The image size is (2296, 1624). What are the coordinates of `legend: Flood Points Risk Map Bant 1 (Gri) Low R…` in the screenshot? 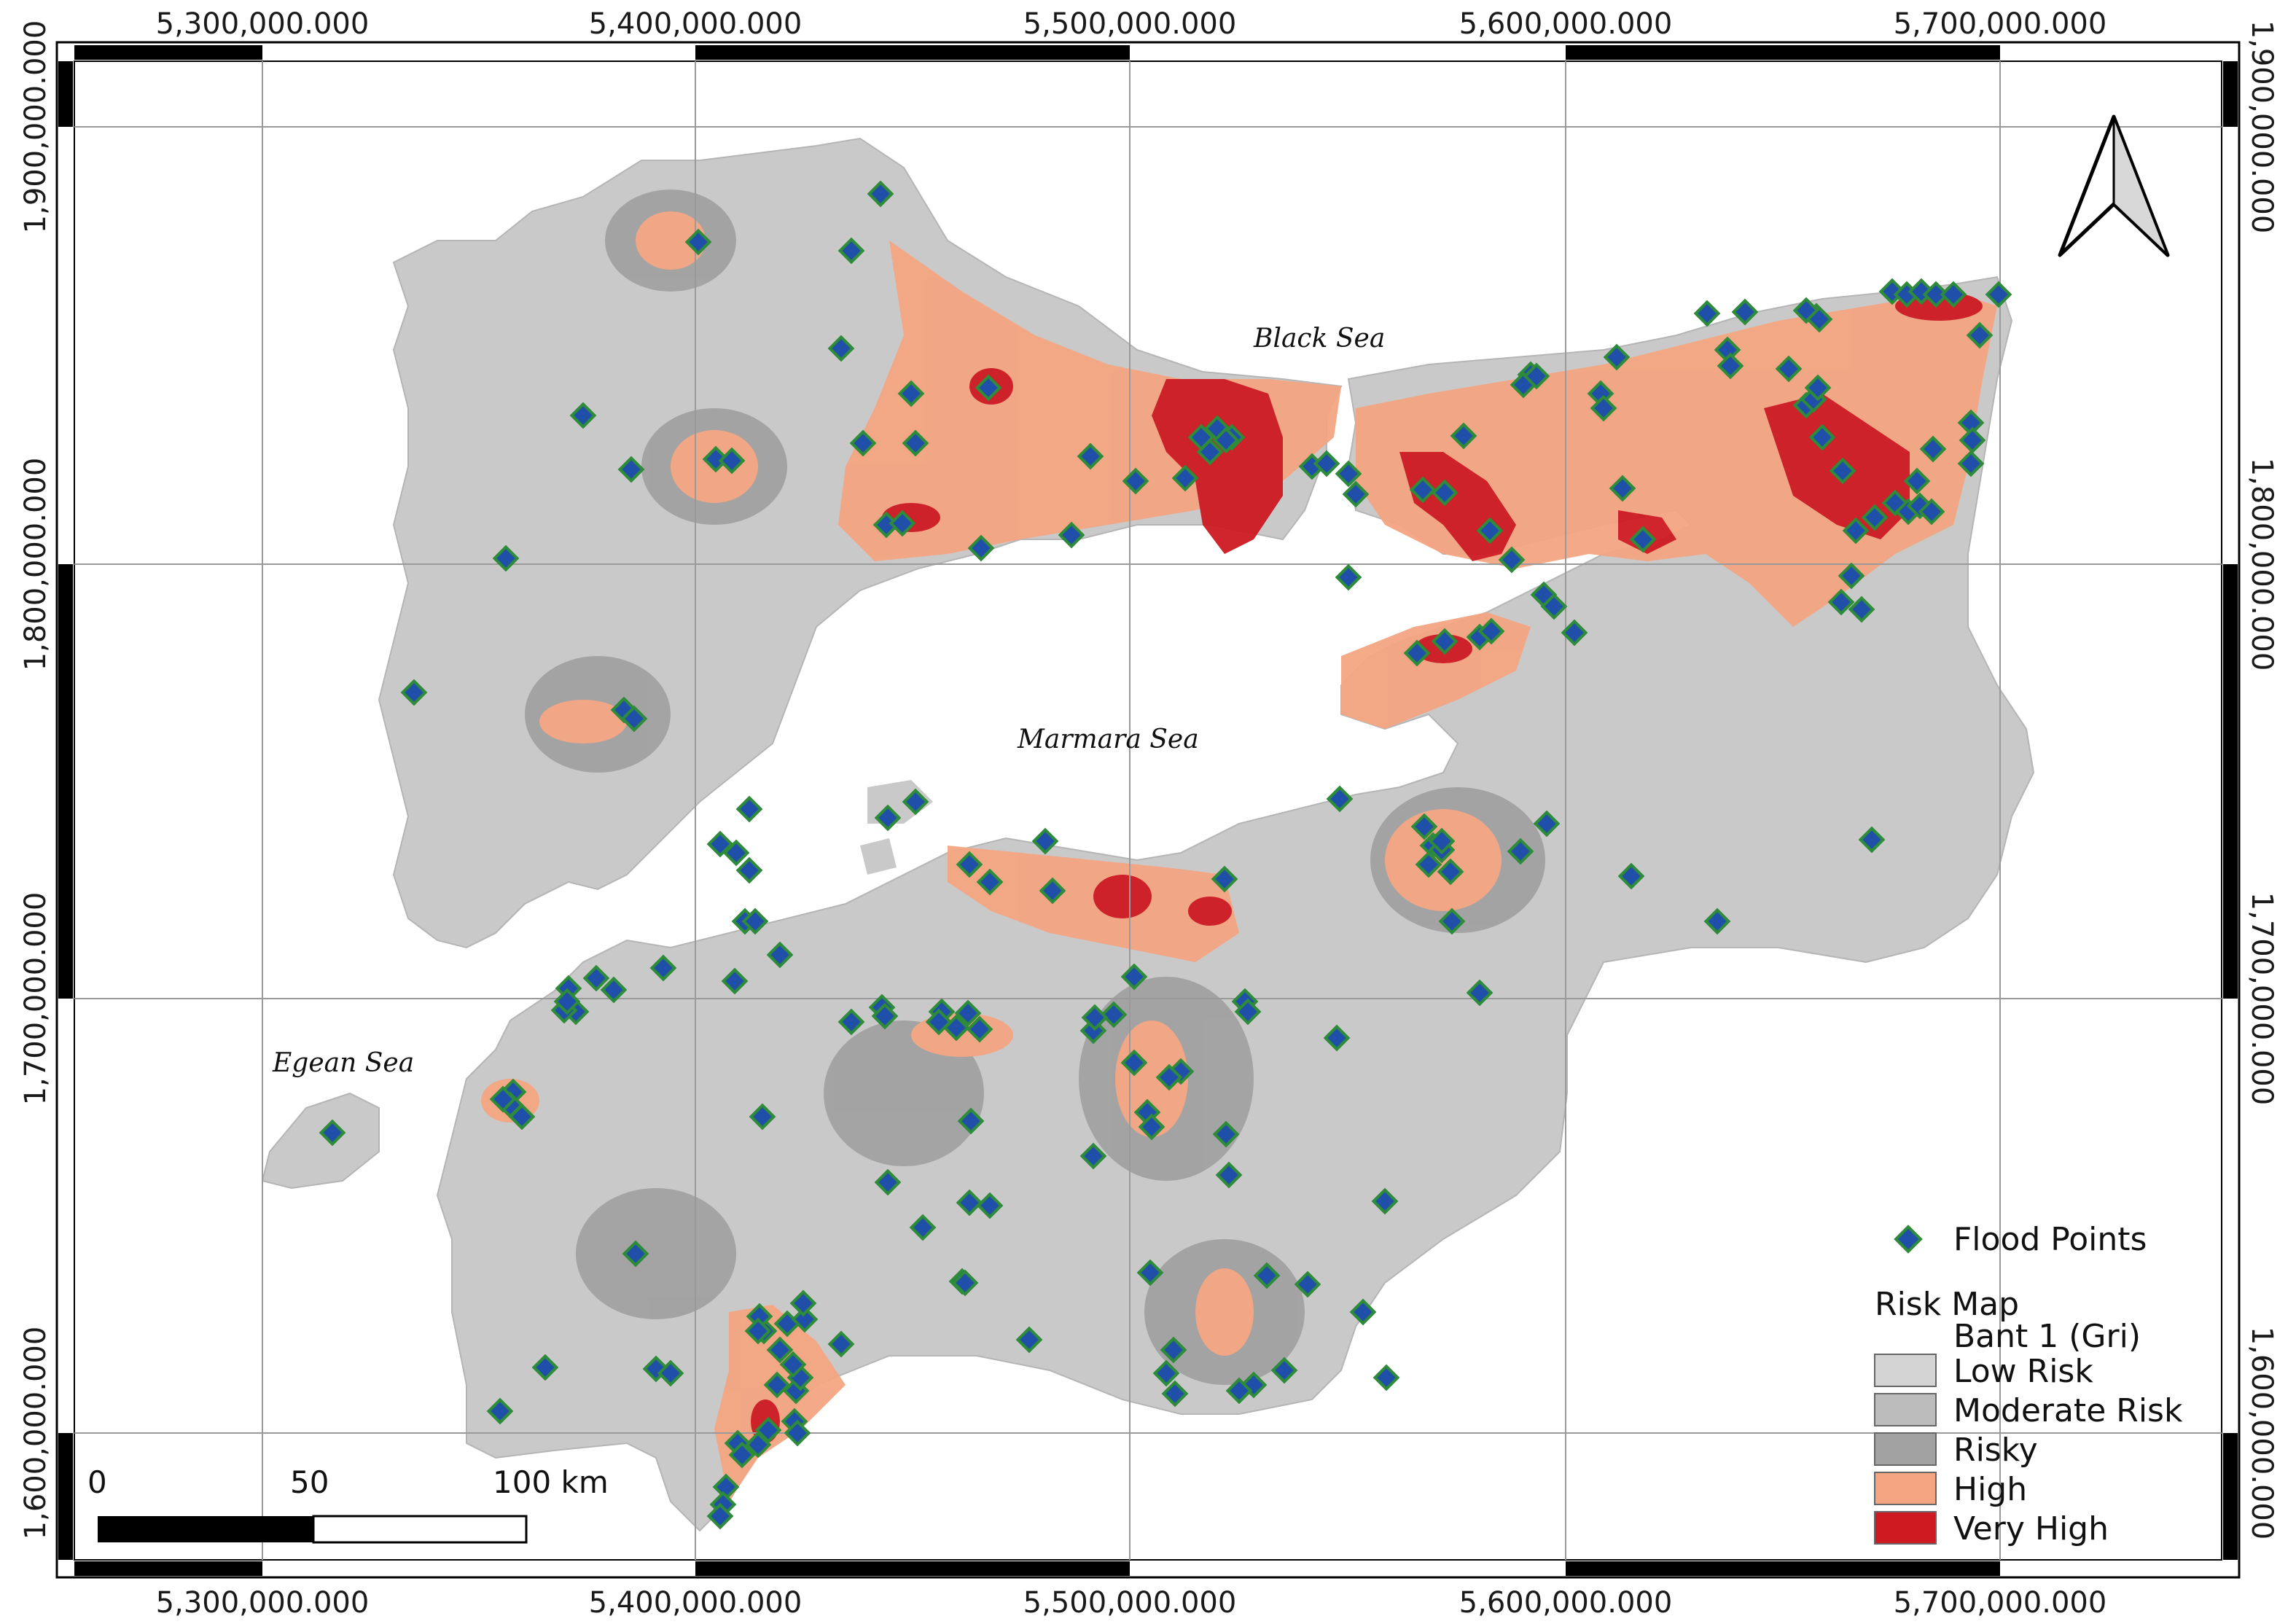 It's located at (2029, 1384).